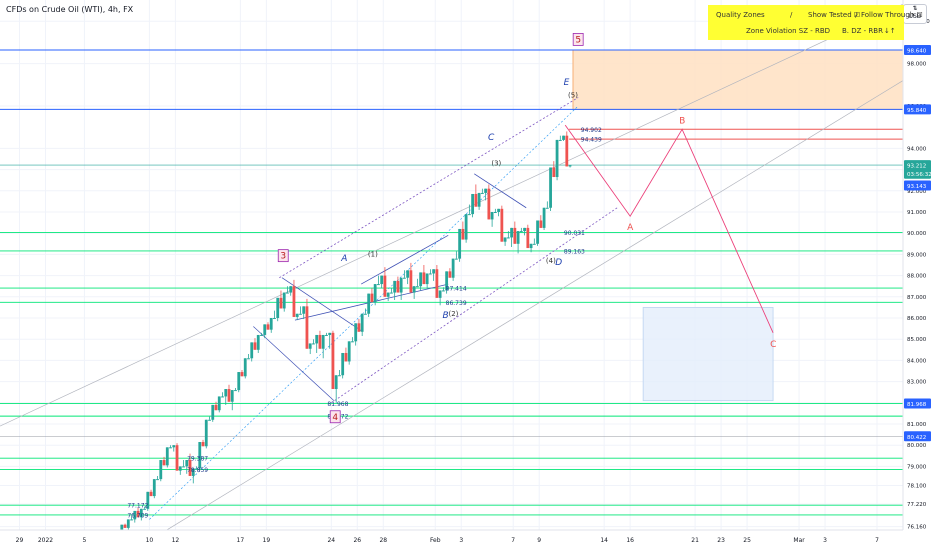 The height and width of the screenshot is (550, 932). Describe the element at coordinates (917, 149) in the screenshot. I see `y-tick-label: 94.000` at that location.